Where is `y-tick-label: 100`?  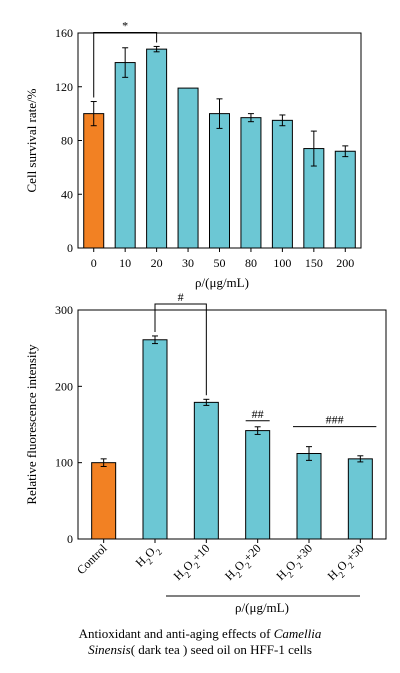 y-tick-label: 100 is located at coordinates (64, 463).